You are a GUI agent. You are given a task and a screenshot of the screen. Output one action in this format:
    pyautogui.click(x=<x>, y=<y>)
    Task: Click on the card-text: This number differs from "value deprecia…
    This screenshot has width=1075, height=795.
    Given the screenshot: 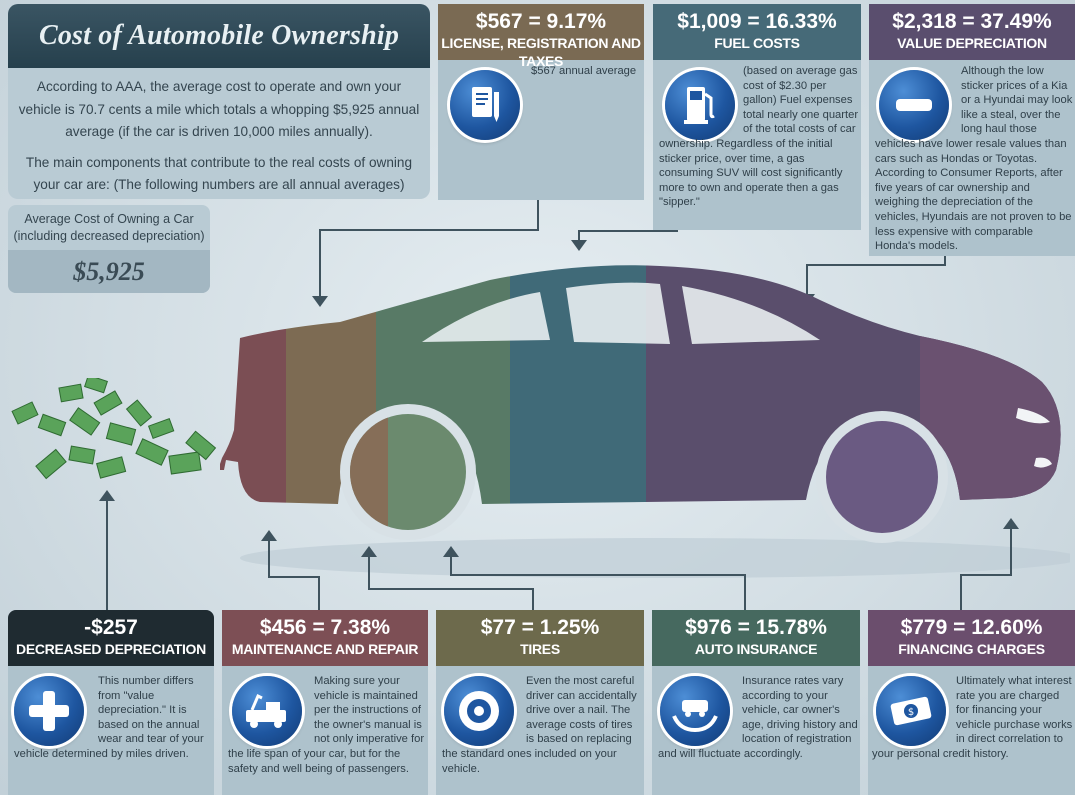 What is the action you would take?
    pyautogui.click(x=109, y=717)
    